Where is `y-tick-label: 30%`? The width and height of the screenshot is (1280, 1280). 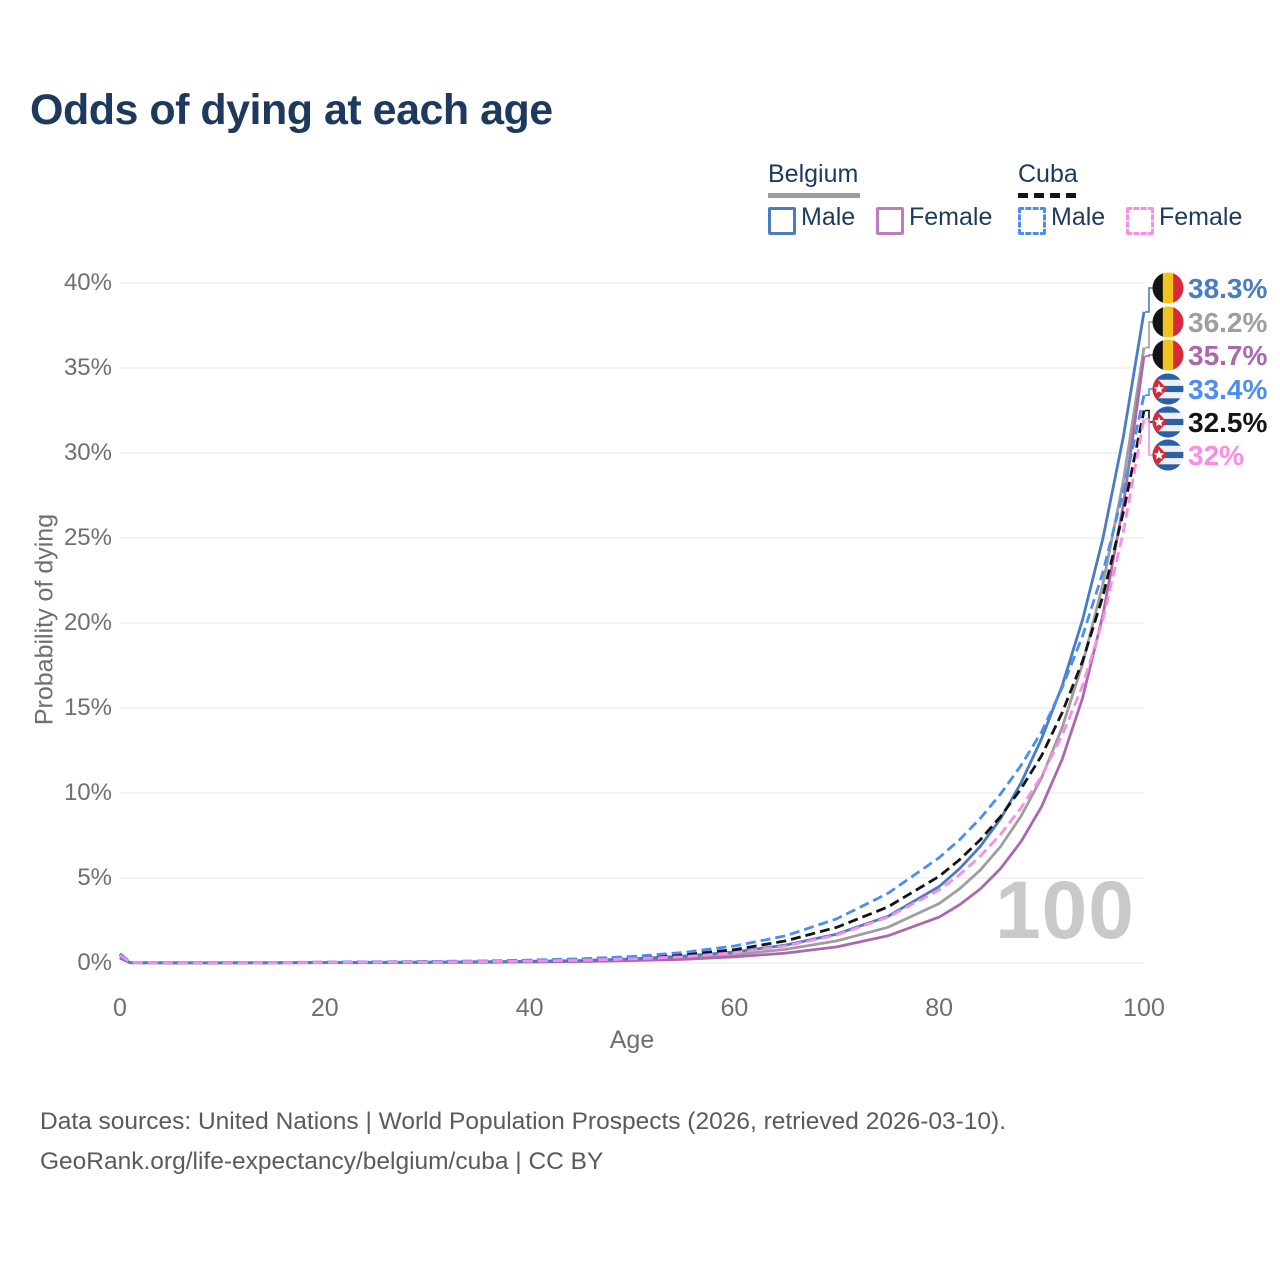 y-tick-label: 30% is located at coordinates (87, 452).